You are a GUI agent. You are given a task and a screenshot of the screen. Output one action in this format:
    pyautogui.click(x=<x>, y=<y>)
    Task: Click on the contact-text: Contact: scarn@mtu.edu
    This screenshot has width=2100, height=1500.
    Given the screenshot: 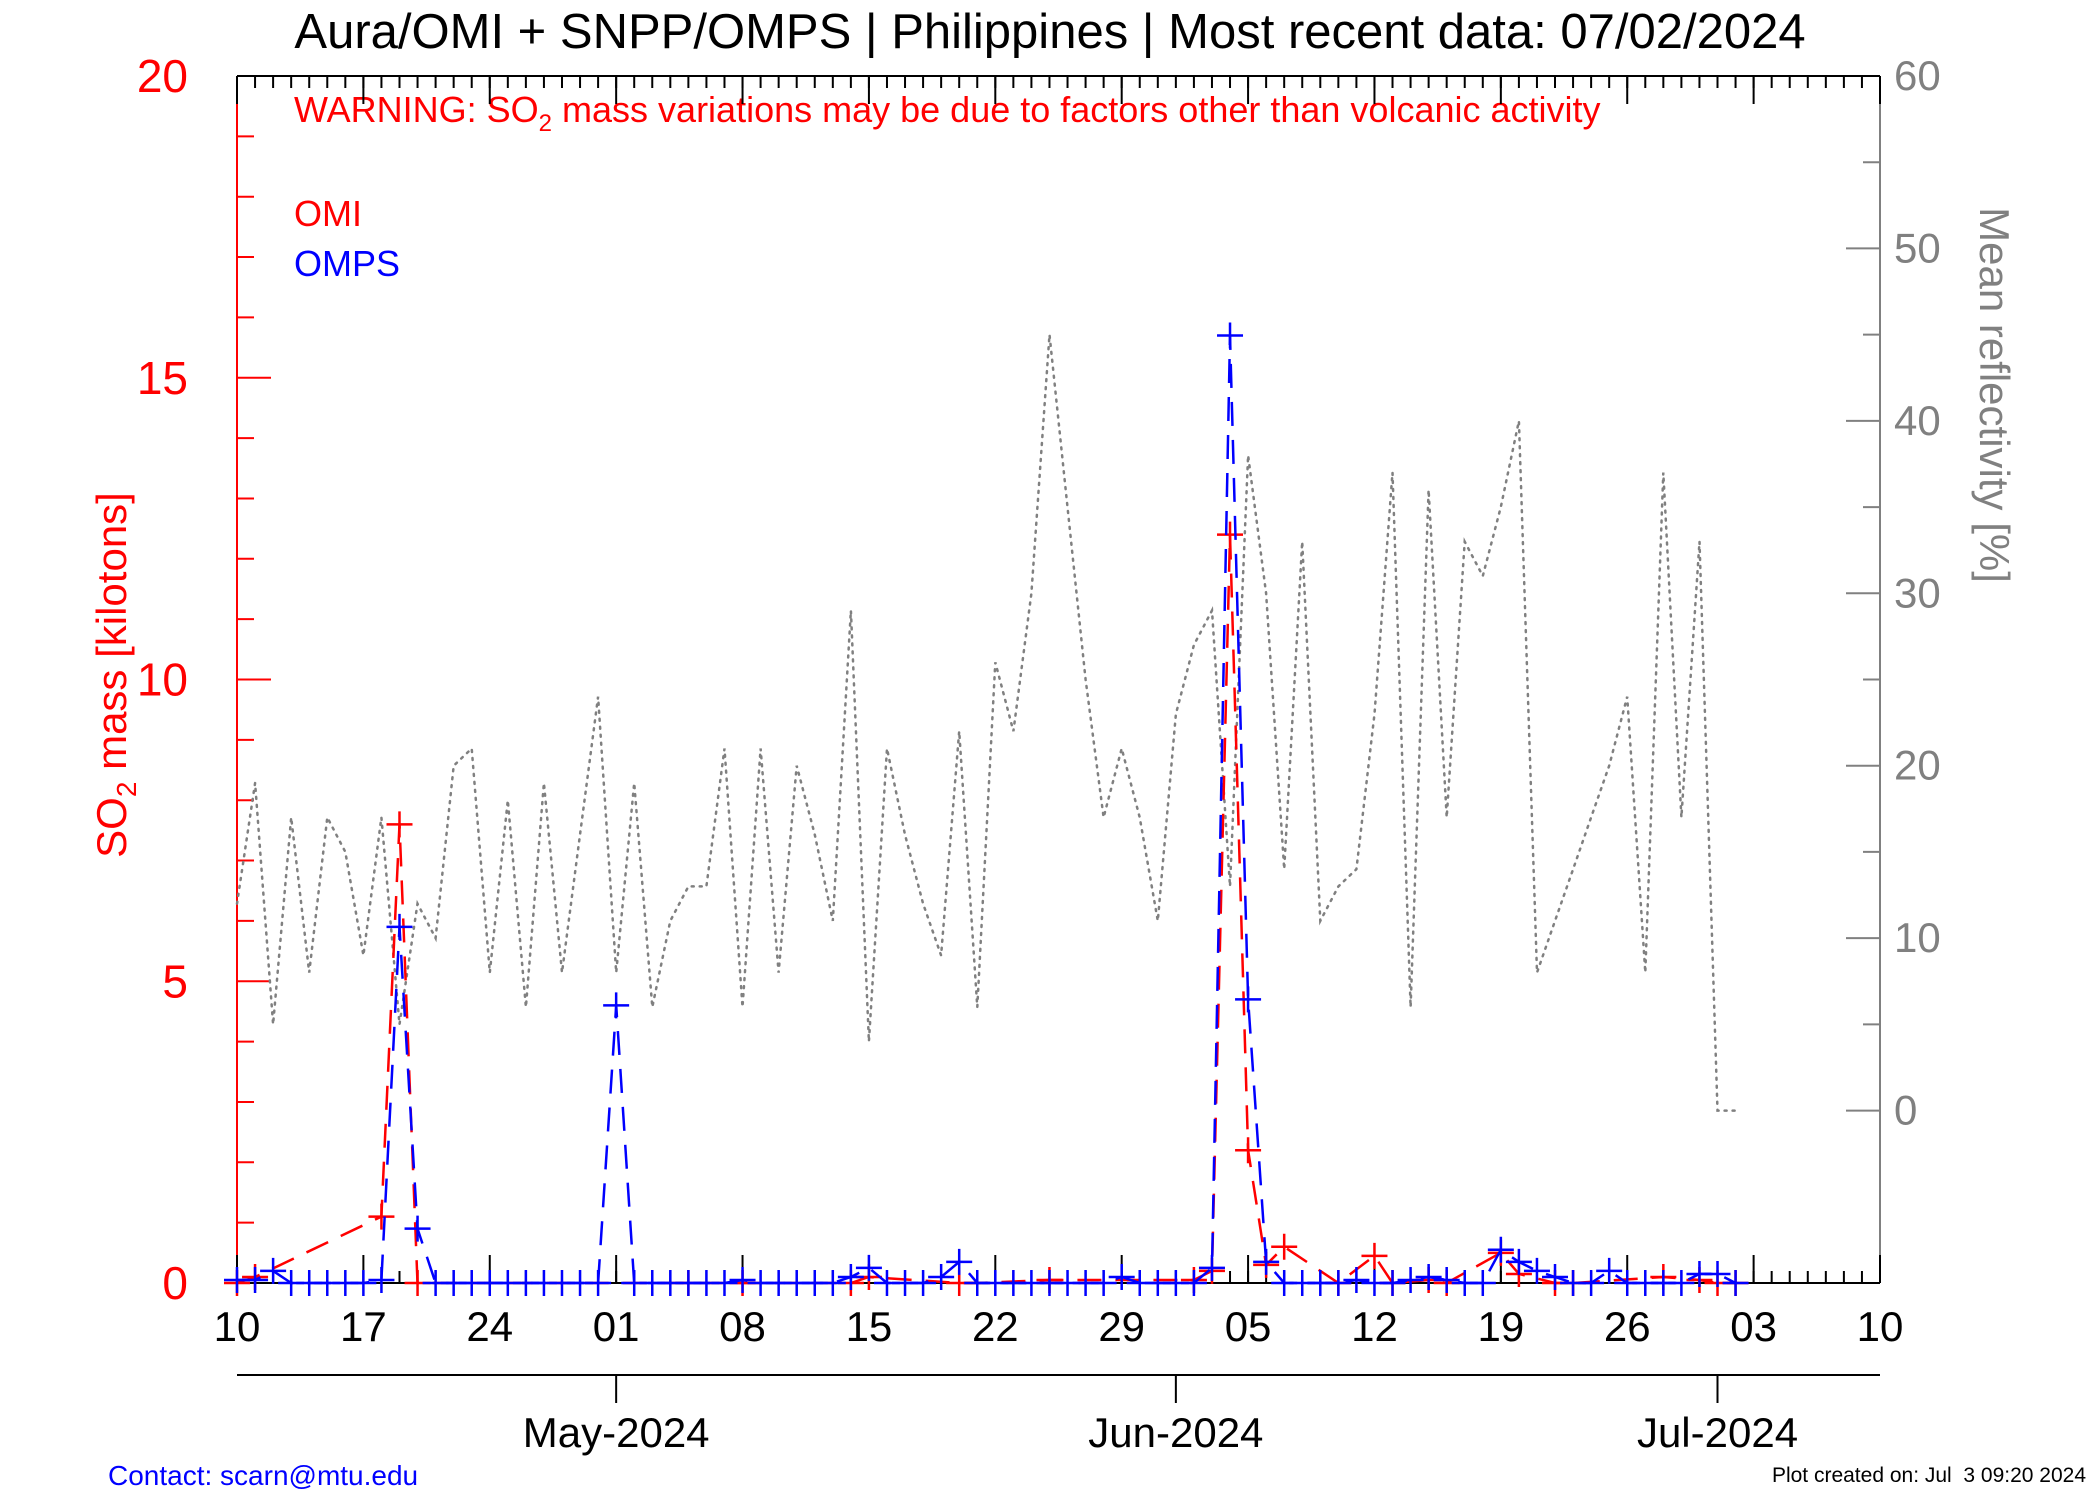 What is the action you would take?
    pyautogui.click(x=263, y=1475)
    